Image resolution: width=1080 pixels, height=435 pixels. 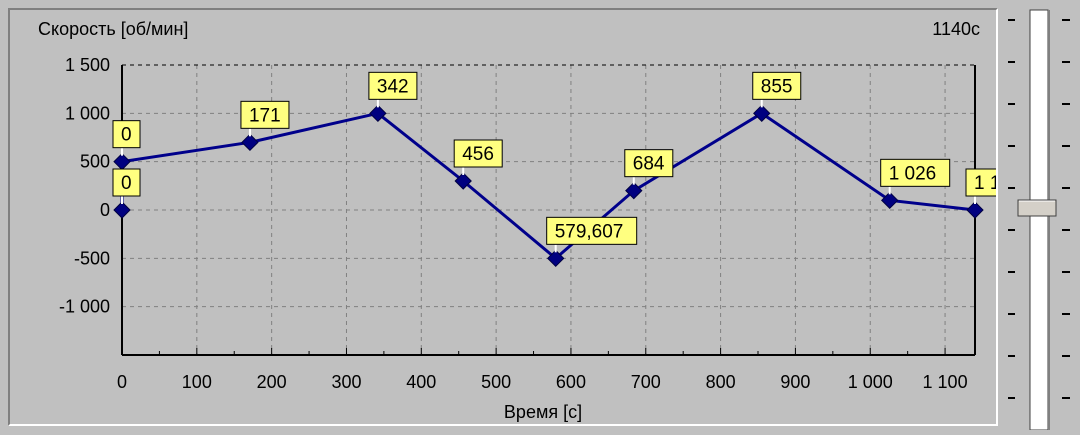 I want to click on point-label: 684, so click(x=649, y=164).